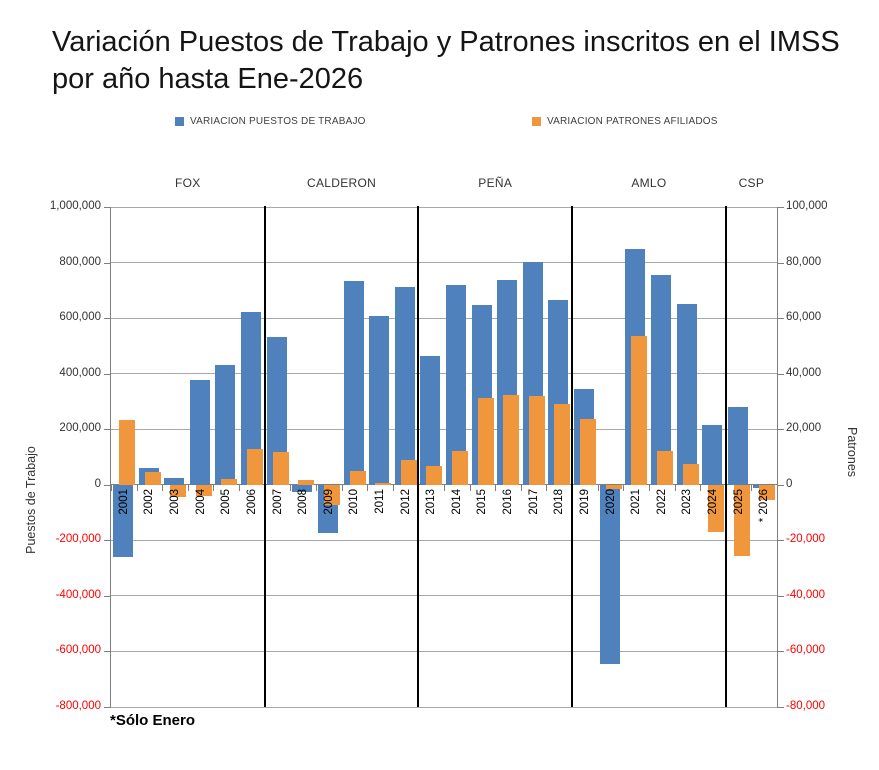  What do you see at coordinates (625, 121) in the screenshot?
I see `legend-item-patrones: VARIACION PATRONES AFILIADOS` at bounding box center [625, 121].